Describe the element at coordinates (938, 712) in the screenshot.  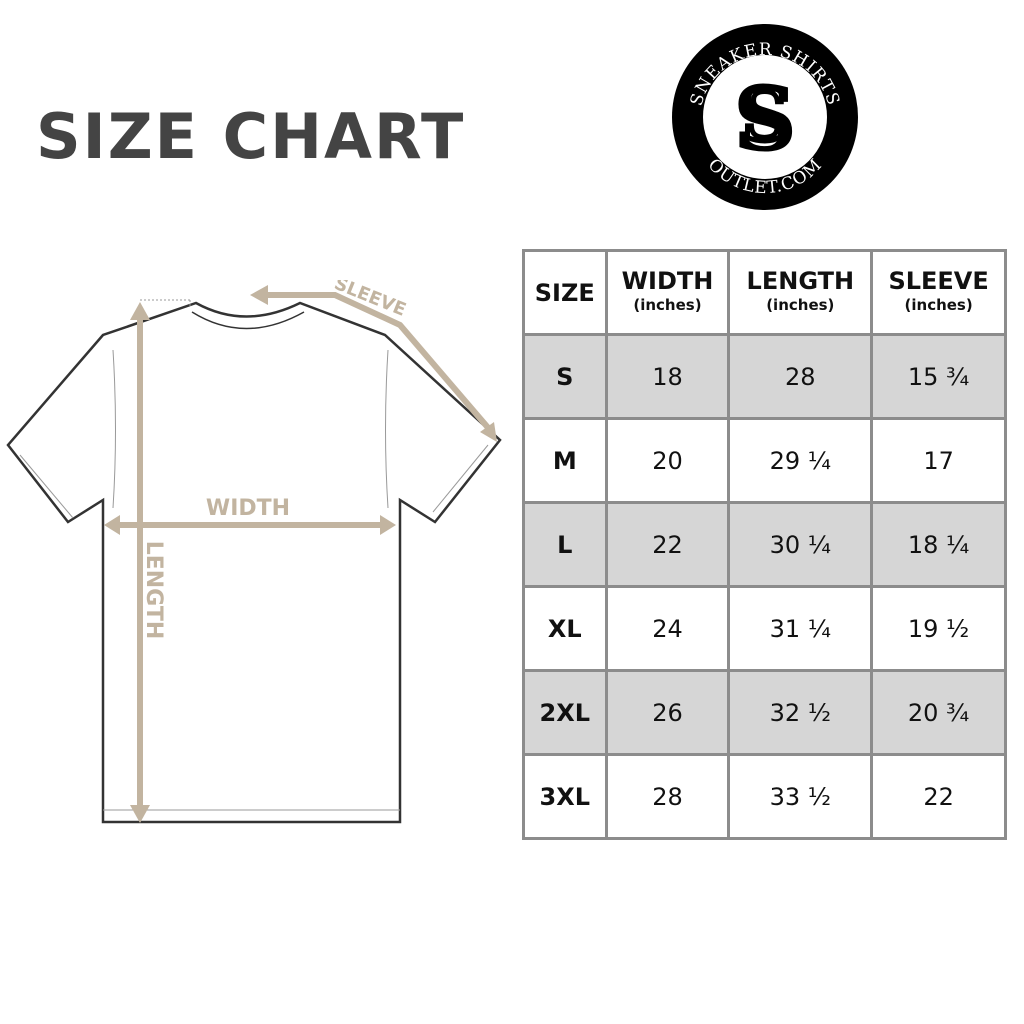
I see `sleeve-cell: 20 ¾` at that location.